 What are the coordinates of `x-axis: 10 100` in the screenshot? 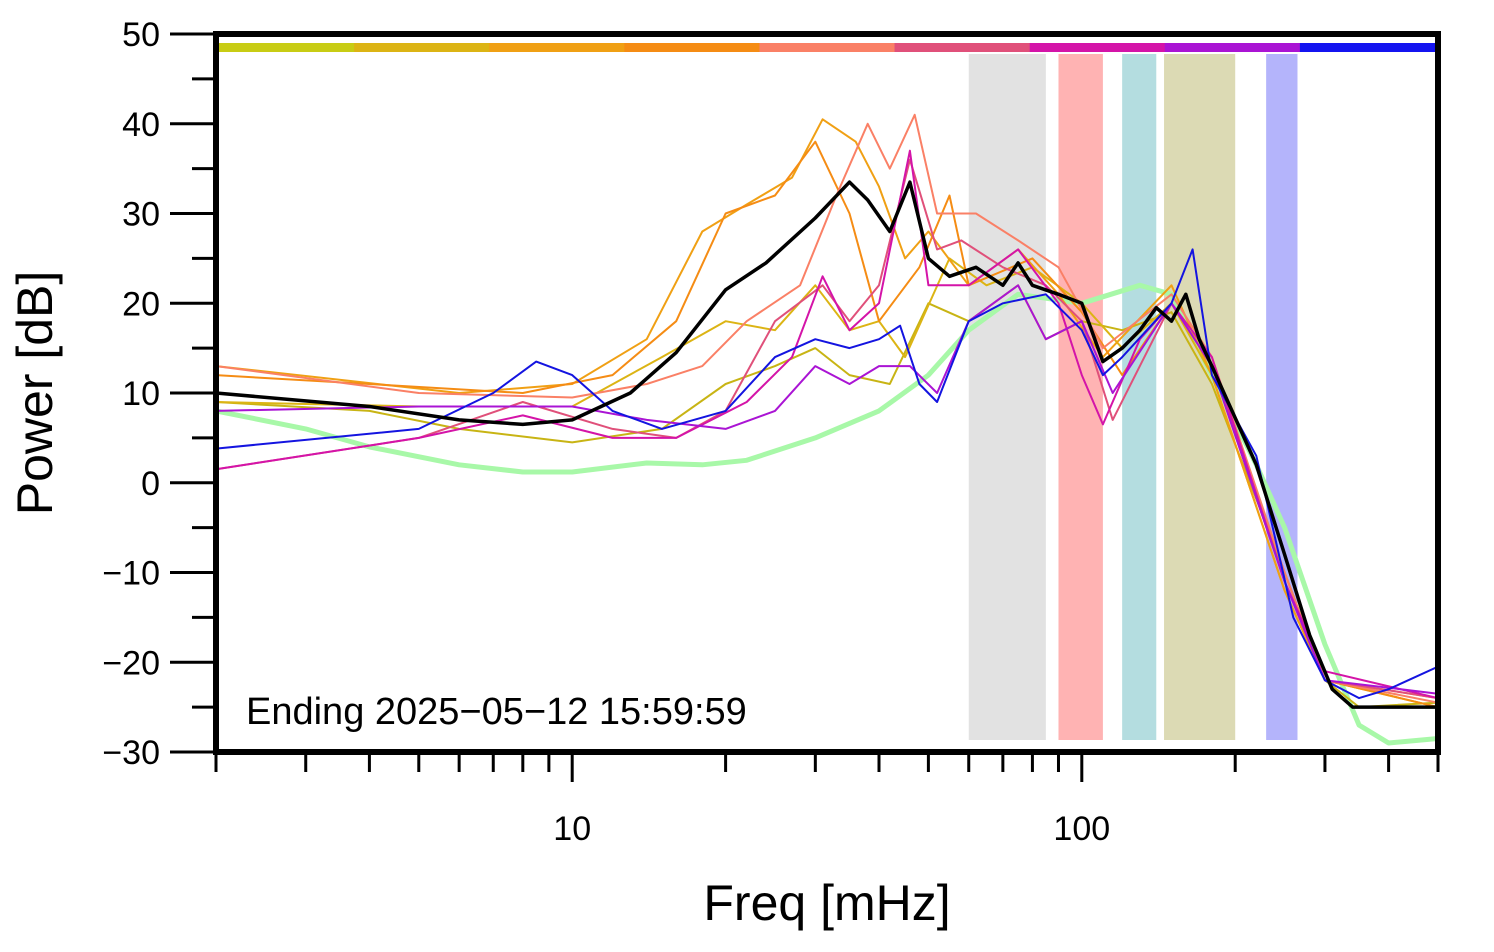 It's located at (827, 800).